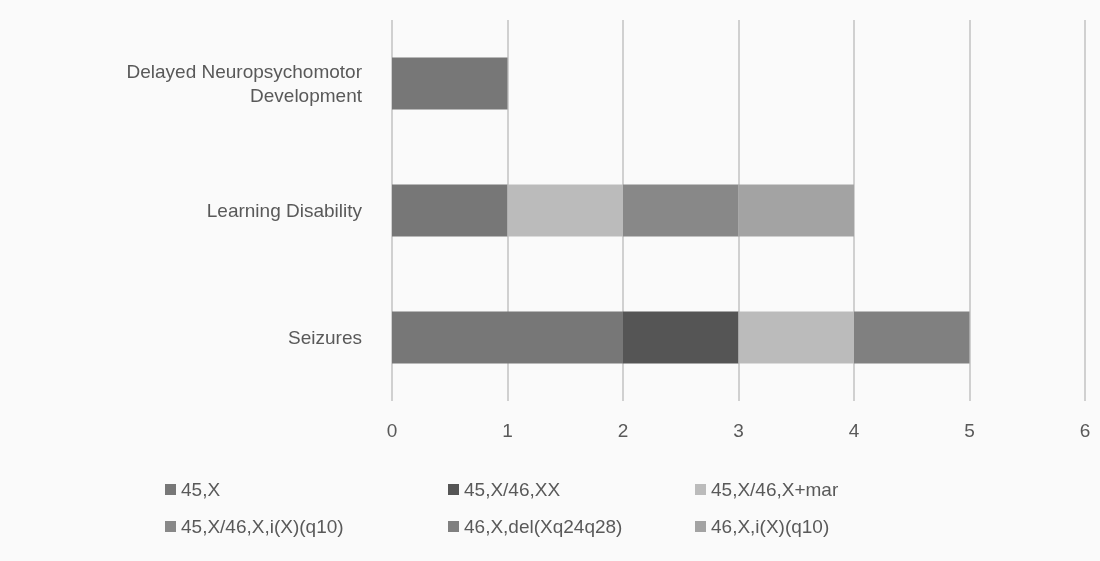  What do you see at coordinates (623, 430) in the screenshot?
I see `x-tick-label: 2` at bounding box center [623, 430].